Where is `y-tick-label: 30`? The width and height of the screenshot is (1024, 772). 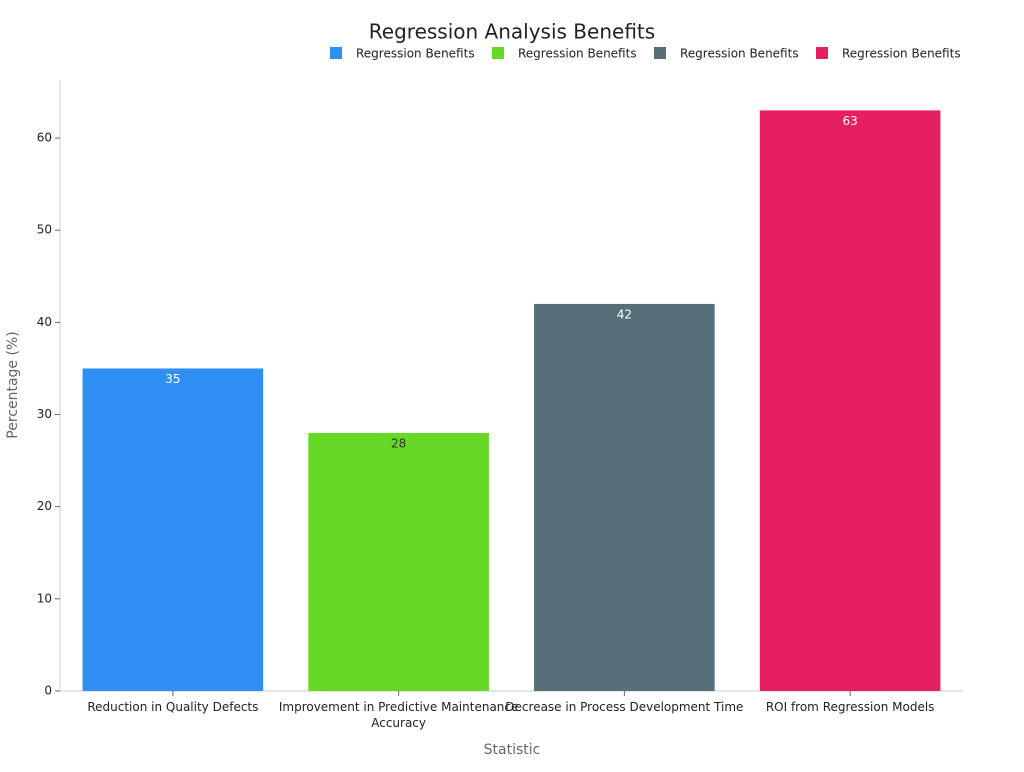
y-tick-label: 30 is located at coordinates (44, 414).